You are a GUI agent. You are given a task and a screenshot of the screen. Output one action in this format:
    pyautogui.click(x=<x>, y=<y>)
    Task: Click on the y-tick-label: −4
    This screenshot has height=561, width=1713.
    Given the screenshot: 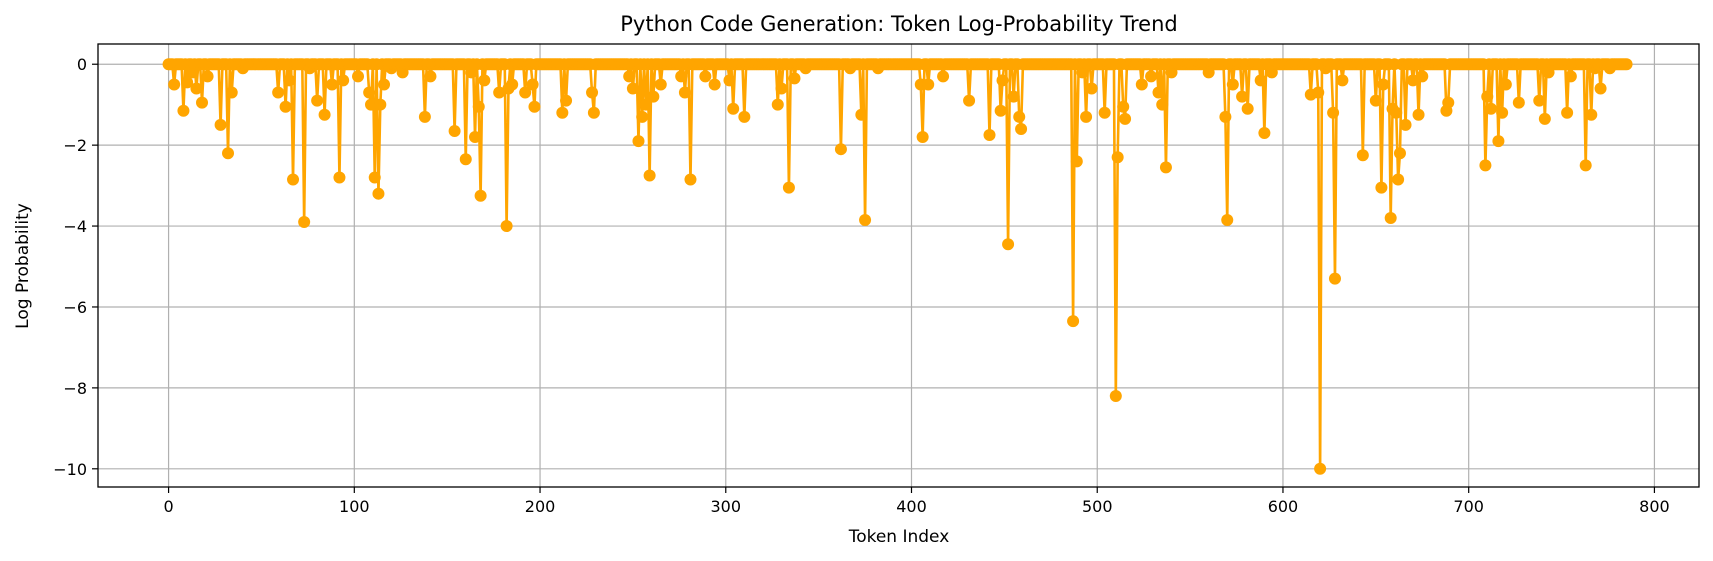 What is the action you would take?
    pyautogui.click(x=75, y=226)
    